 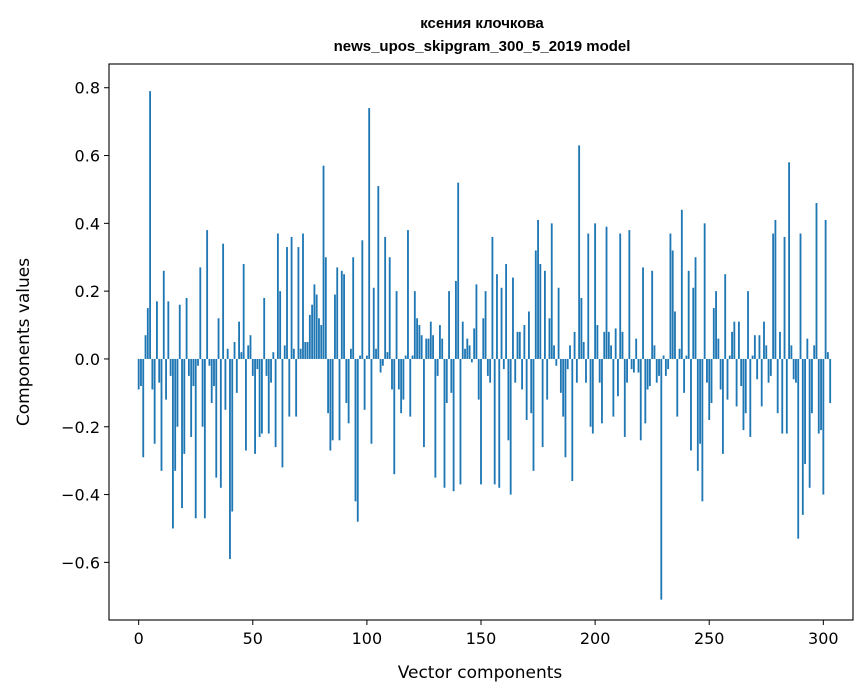 What do you see at coordinates (87, 88) in the screenshot?
I see `y-tick-label-7: 0.8` at bounding box center [87, 88].